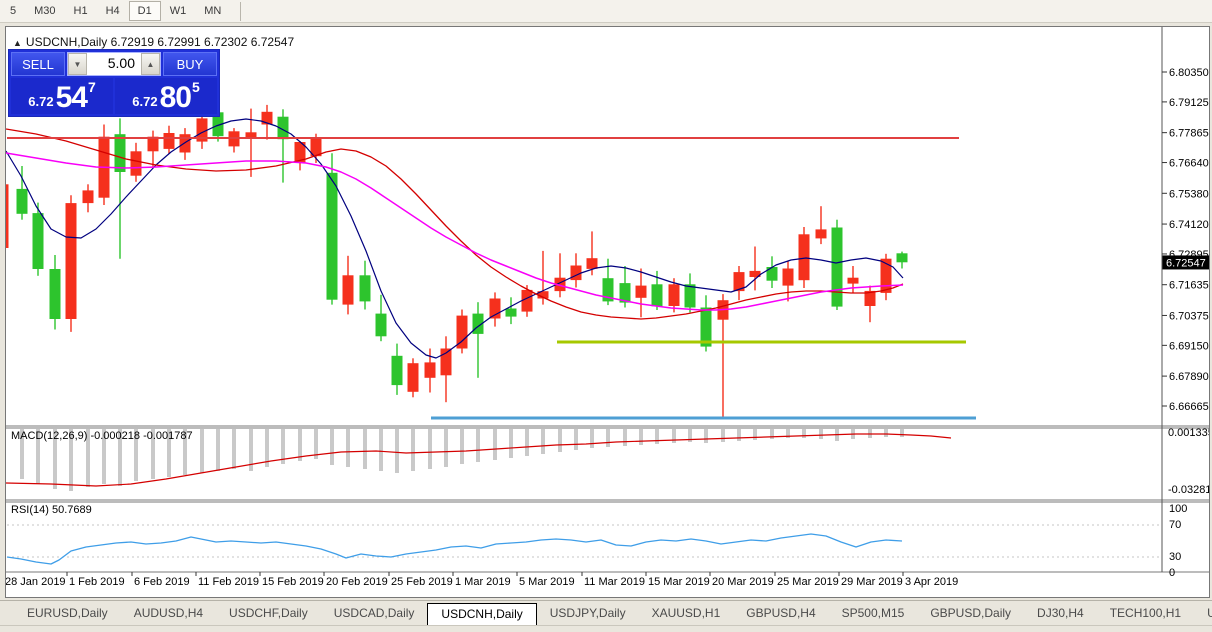  I want to click on price-axis-label: 6.79125, so click(1189, 103).